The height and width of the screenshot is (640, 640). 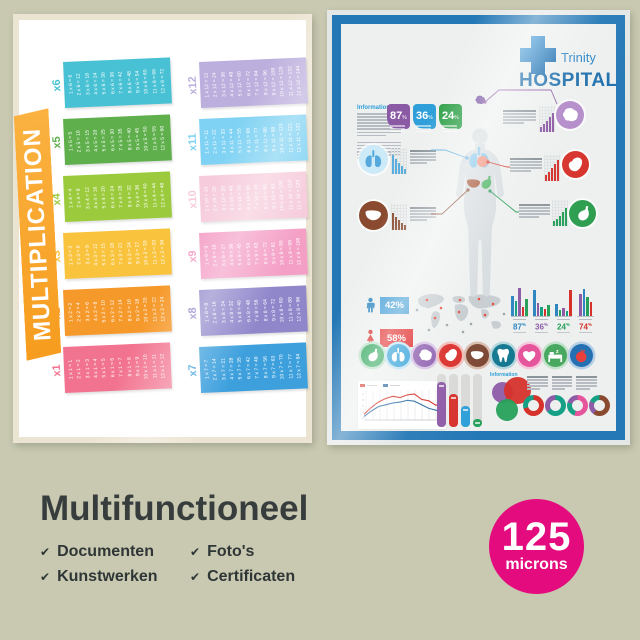 I want to click on equation: 9 x 9 = 81, so click(x=274, y=252).